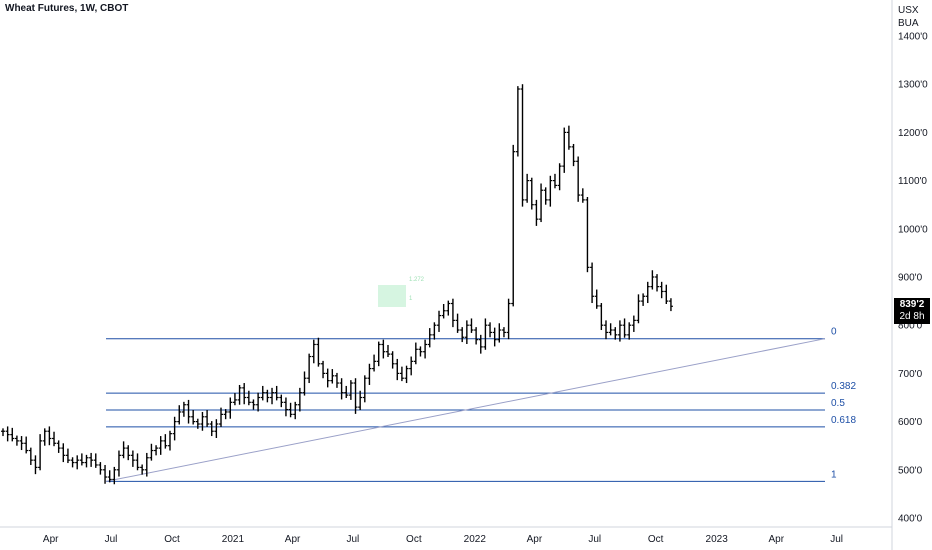 This screenshot has height=550, width=932. Describe the element at coordinates (233, 539) in the screenshot. I see `x-tick-label: 2021` at that location.